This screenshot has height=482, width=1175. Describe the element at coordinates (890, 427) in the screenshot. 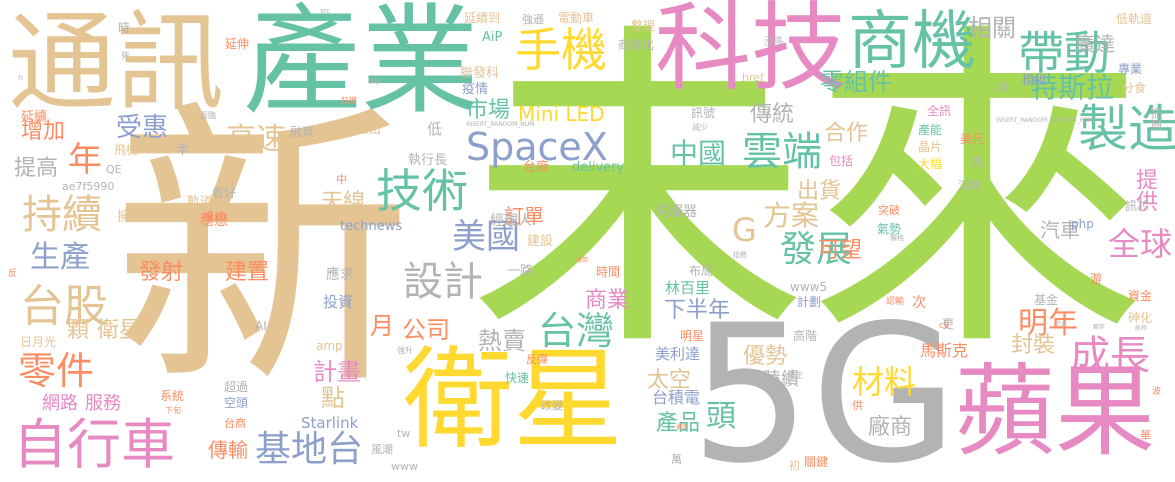

I see `word: 廠商` at that location.